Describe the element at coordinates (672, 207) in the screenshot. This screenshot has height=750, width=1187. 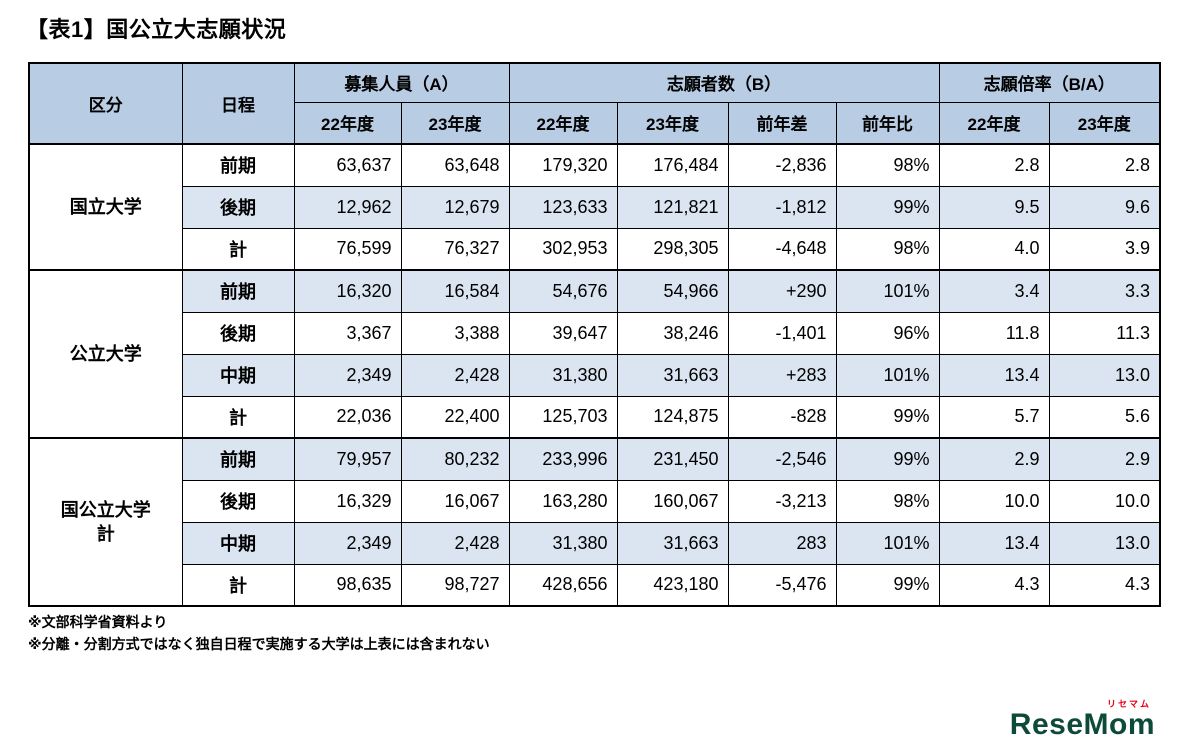
I see `cell-applicants-23: 121,821` at that location.